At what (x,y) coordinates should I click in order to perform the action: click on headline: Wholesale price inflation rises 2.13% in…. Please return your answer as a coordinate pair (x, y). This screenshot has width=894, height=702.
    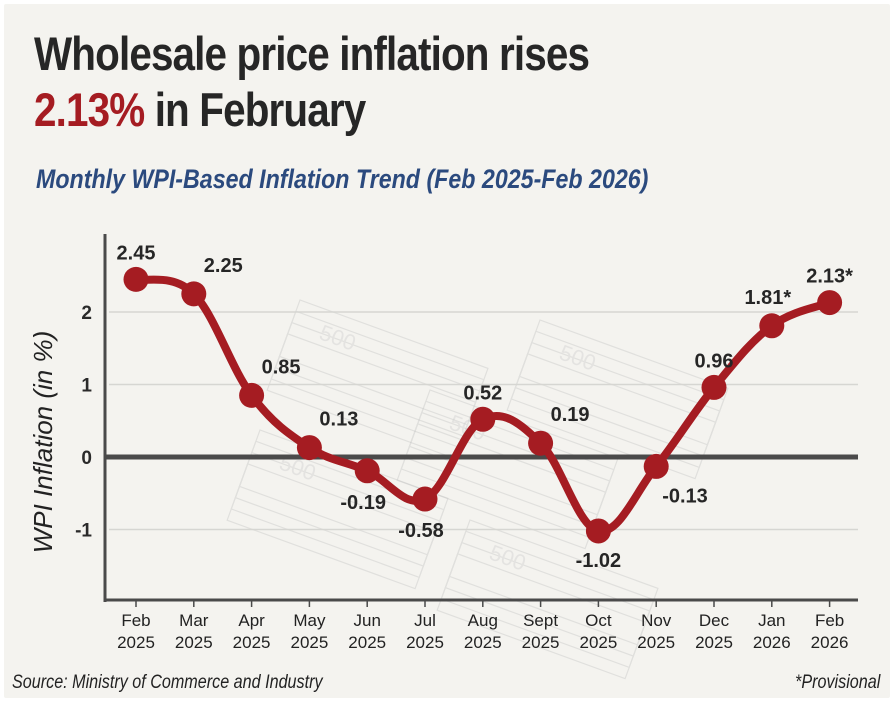
    Looking at the image, I should click on (312, 82).